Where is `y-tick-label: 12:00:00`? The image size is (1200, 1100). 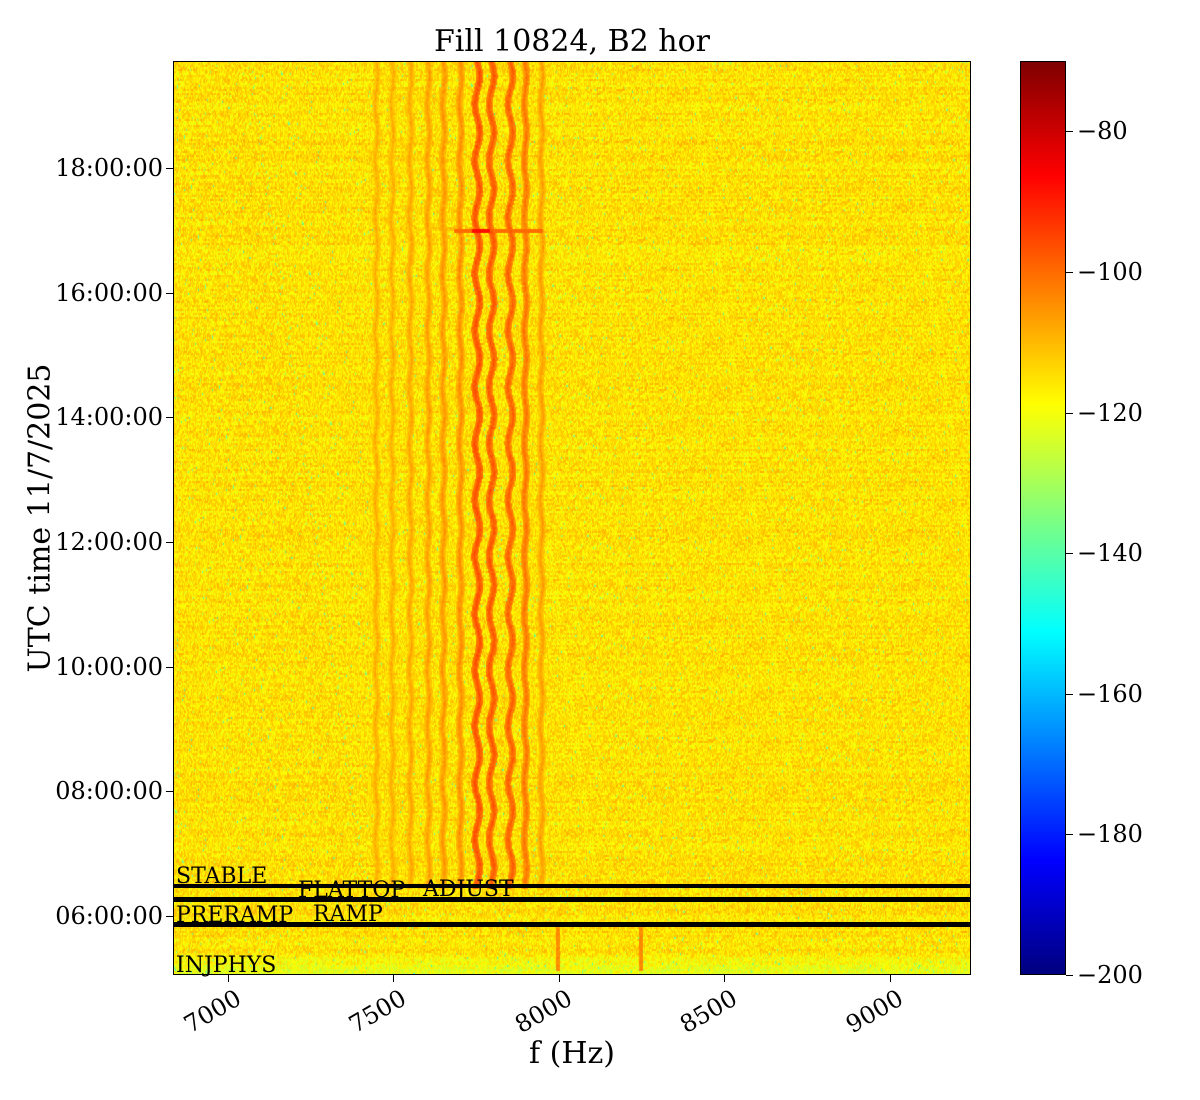 y-tick-label: 12:00:00 is located at coordinates (109, 541).